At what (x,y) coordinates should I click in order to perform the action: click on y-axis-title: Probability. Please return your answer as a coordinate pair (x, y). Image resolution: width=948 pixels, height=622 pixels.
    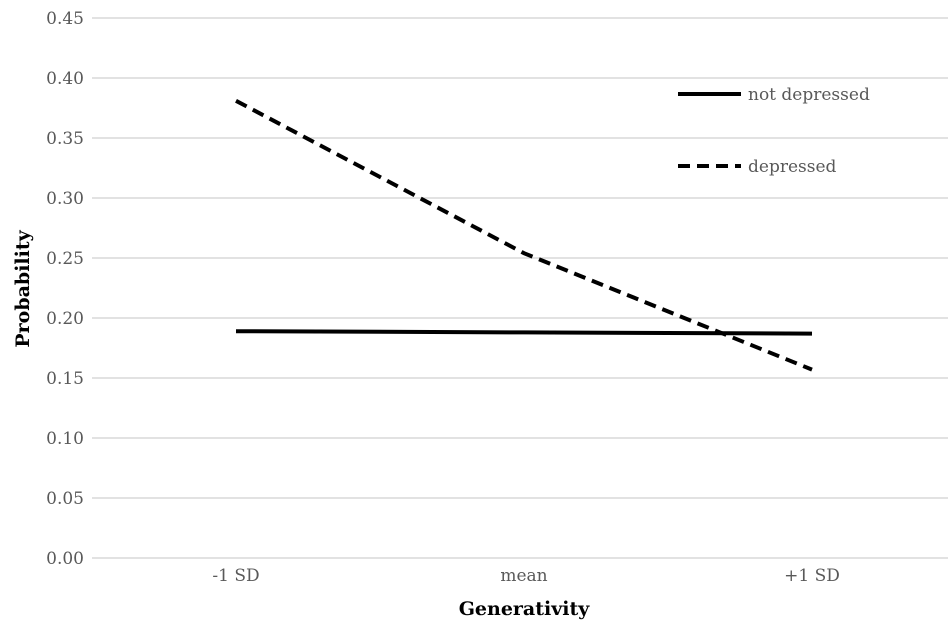
    Looking at the image, I should click on (23, 288).